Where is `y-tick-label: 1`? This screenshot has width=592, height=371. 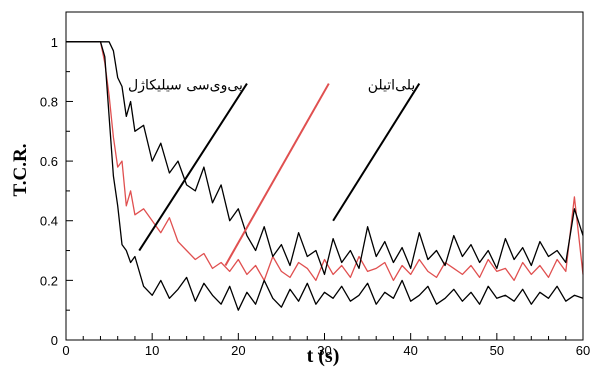 y-tick-label: 1 is located at coordinates (54, 42).